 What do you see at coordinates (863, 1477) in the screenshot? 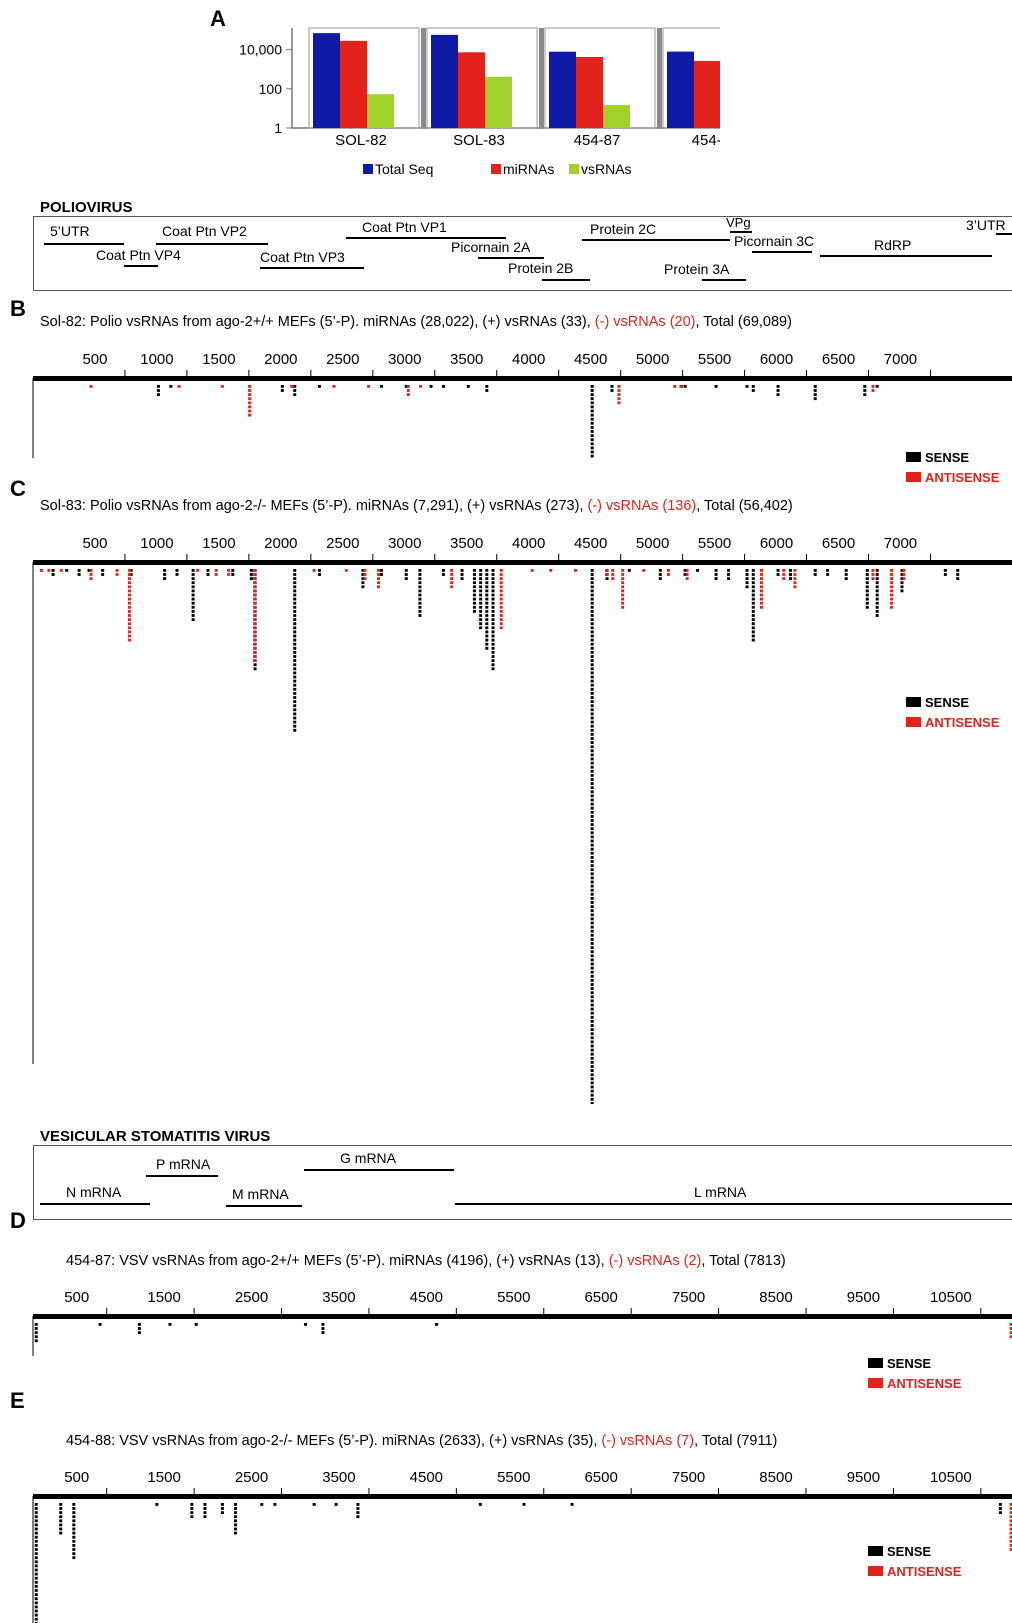
I see `x-tick-label: 9500` at bounding box center [863, 1477].